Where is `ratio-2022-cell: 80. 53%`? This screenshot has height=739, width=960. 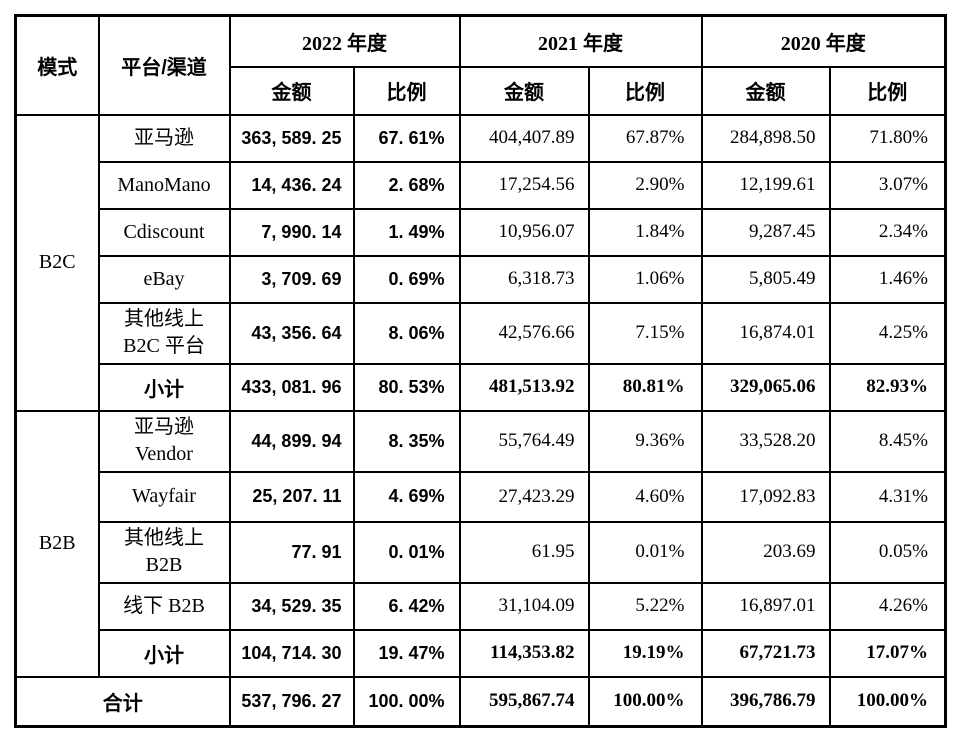
ratio-2022-cell: 80. 53% is located at coordinates (406, 387).